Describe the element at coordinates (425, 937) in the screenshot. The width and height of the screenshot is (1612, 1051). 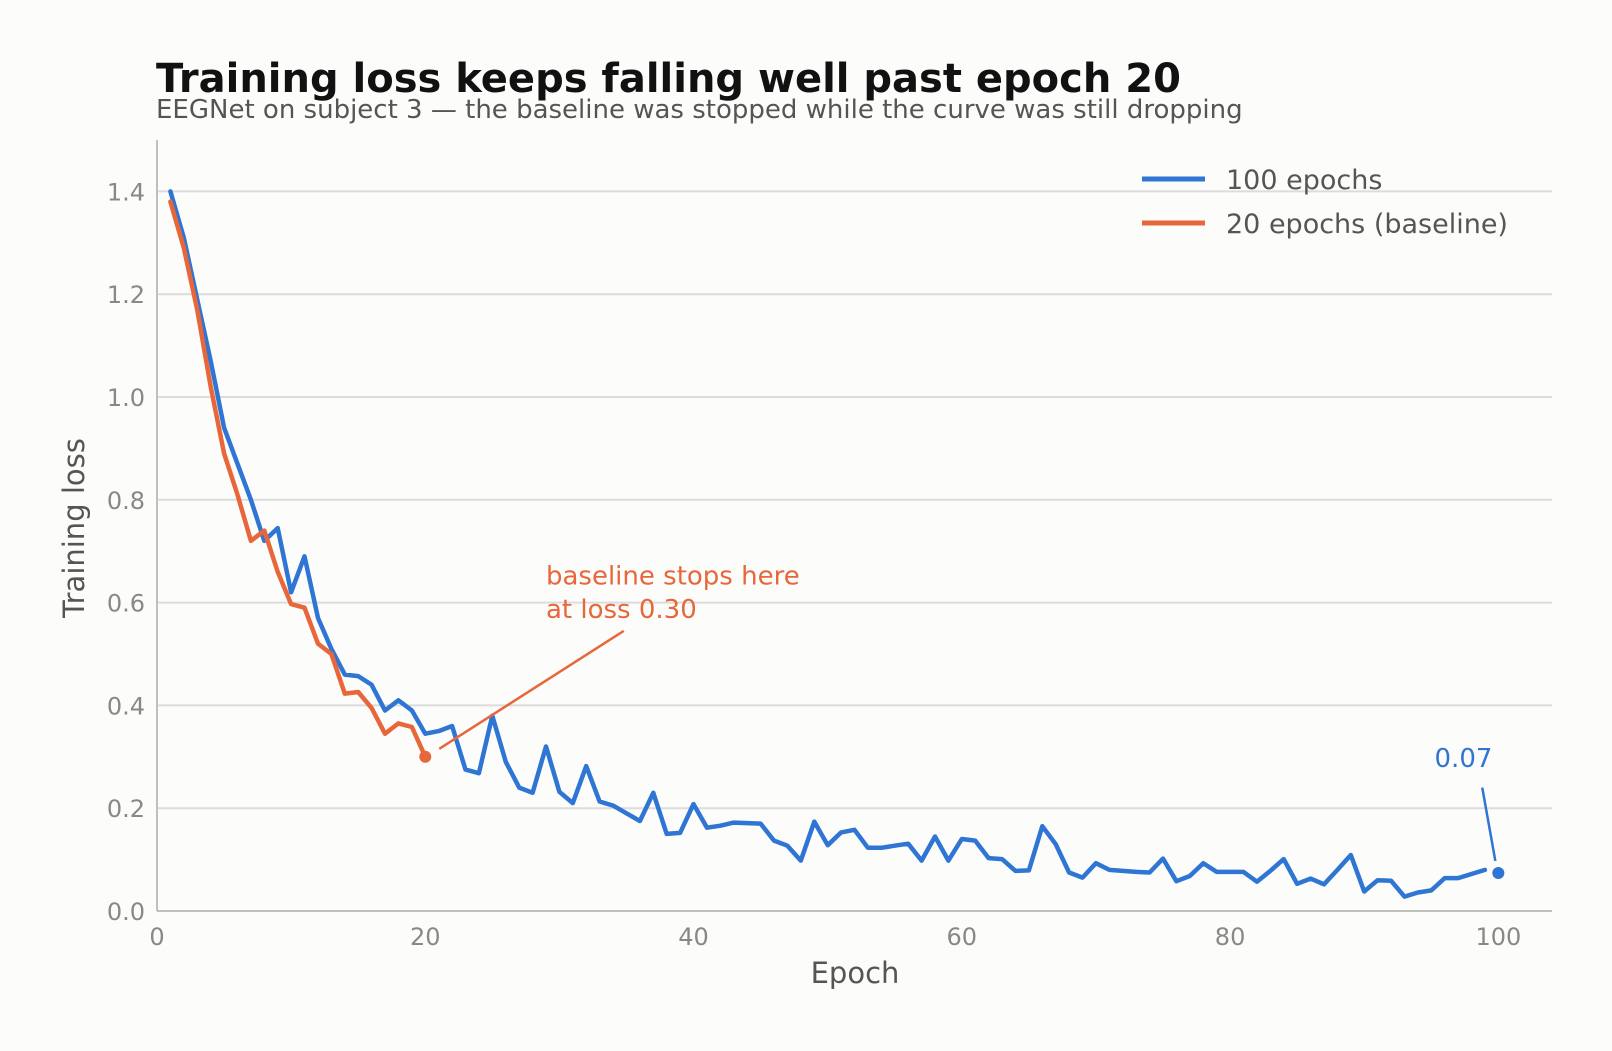
I see `x-tick-label: 20` at that location.